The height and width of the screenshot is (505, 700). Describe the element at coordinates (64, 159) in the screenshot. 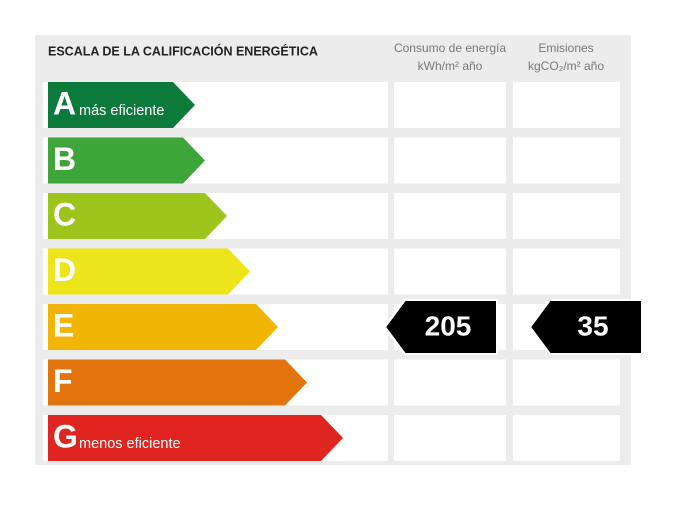

I see `rating-letter: B` at that location.